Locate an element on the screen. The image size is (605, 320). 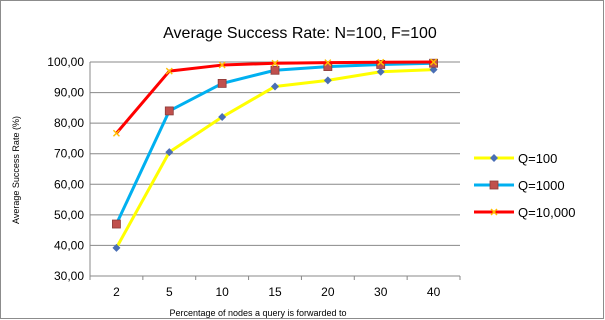
y-tick-label: 80,00 is located at coordinates (69, 123).